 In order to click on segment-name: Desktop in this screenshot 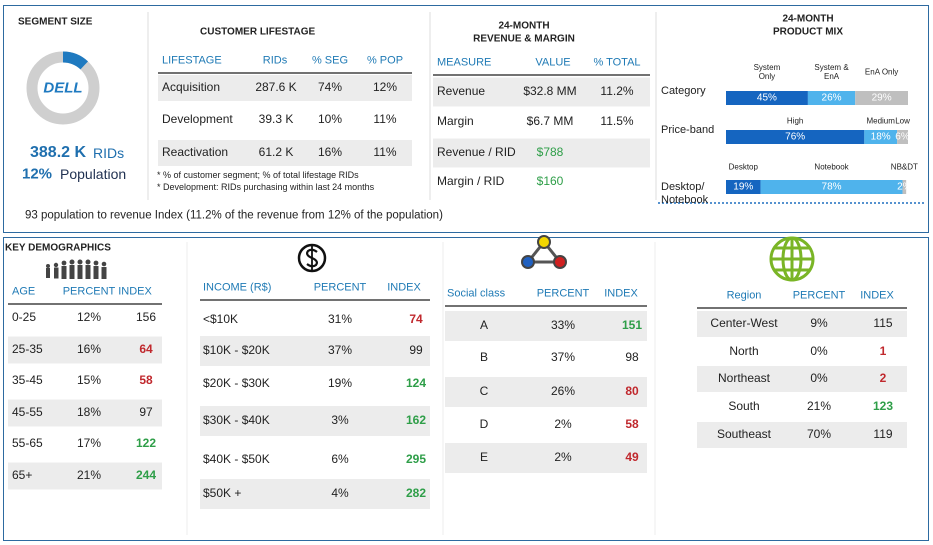, I will do `click(743, 167)`.